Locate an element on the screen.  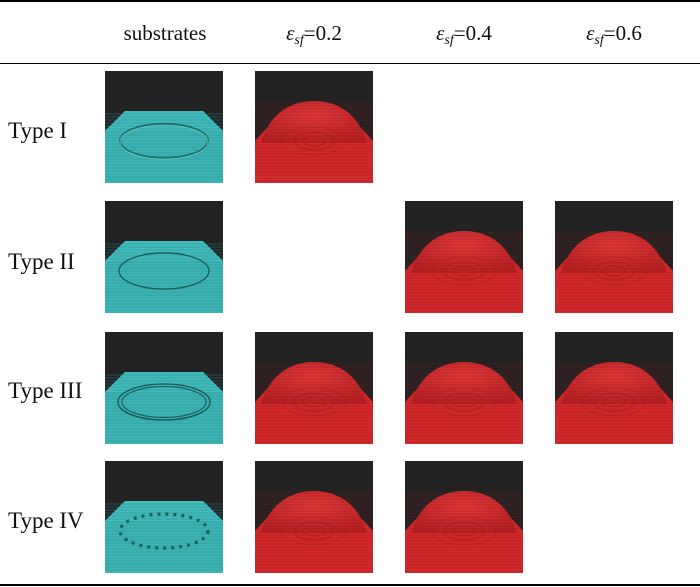
table-header-rule is located at coordinates (350, 63).